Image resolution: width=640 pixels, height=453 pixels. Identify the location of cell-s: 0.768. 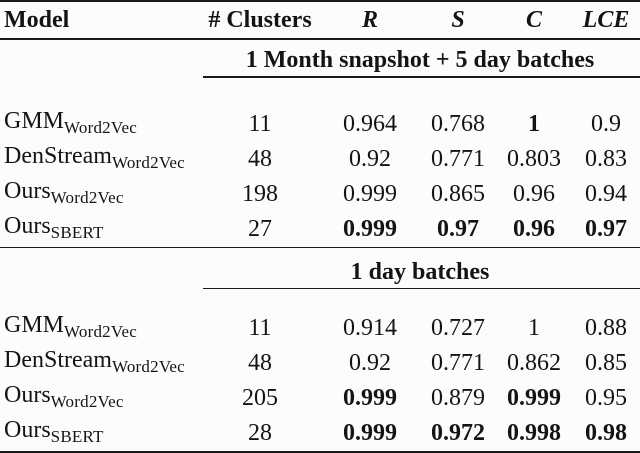
(458, 123).